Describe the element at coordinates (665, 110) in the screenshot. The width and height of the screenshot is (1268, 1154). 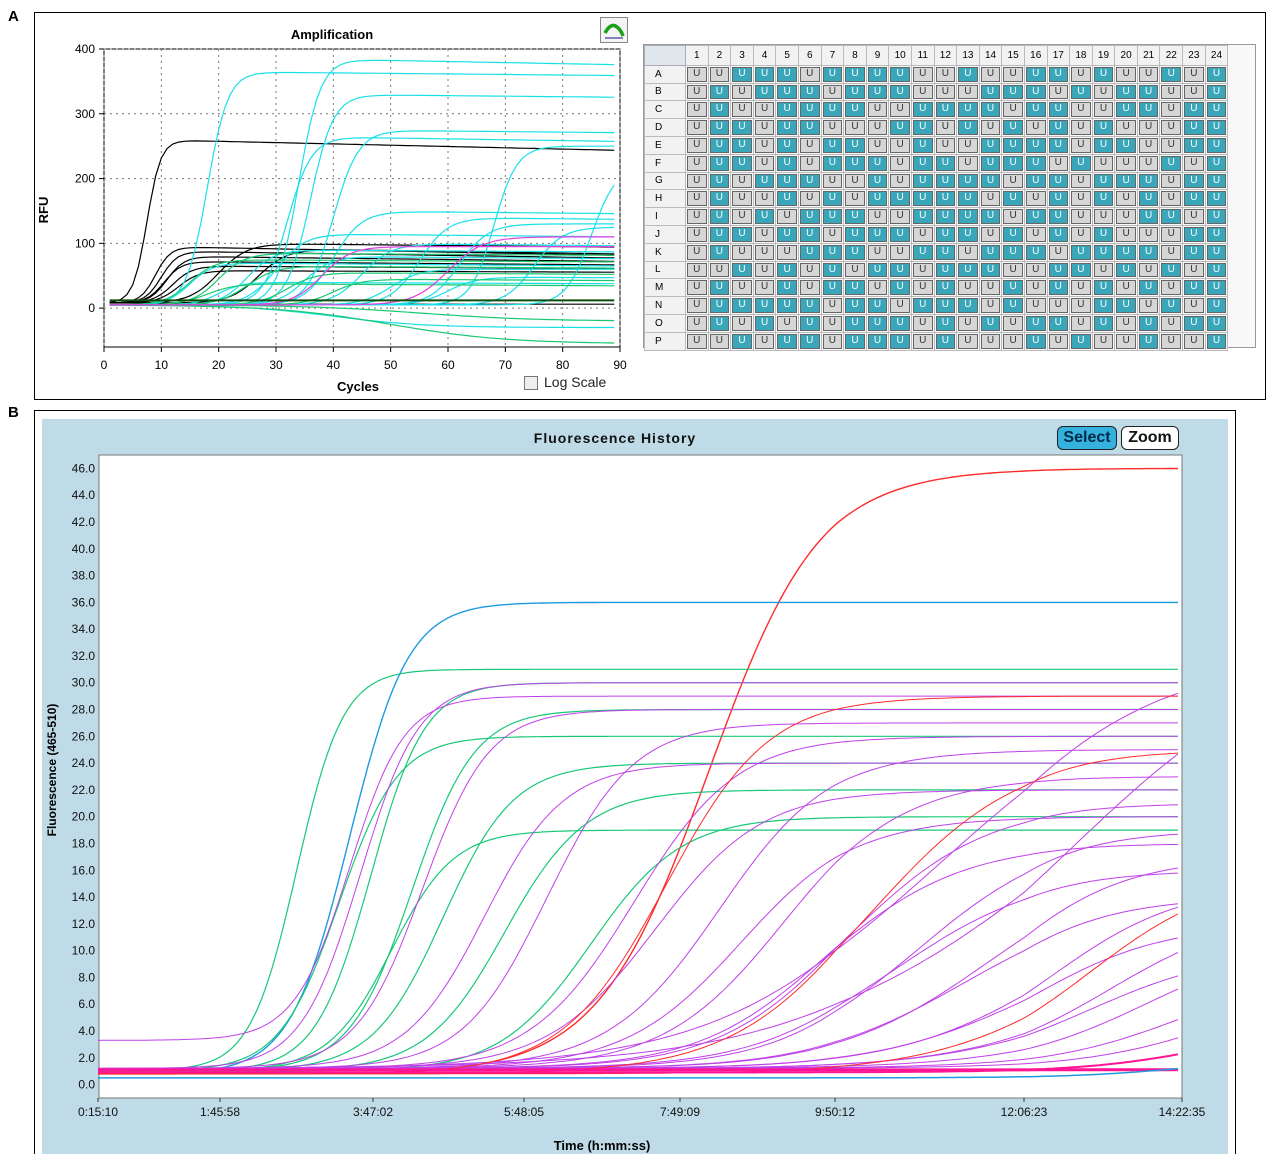
I see `plate-row-header: C` at that location.